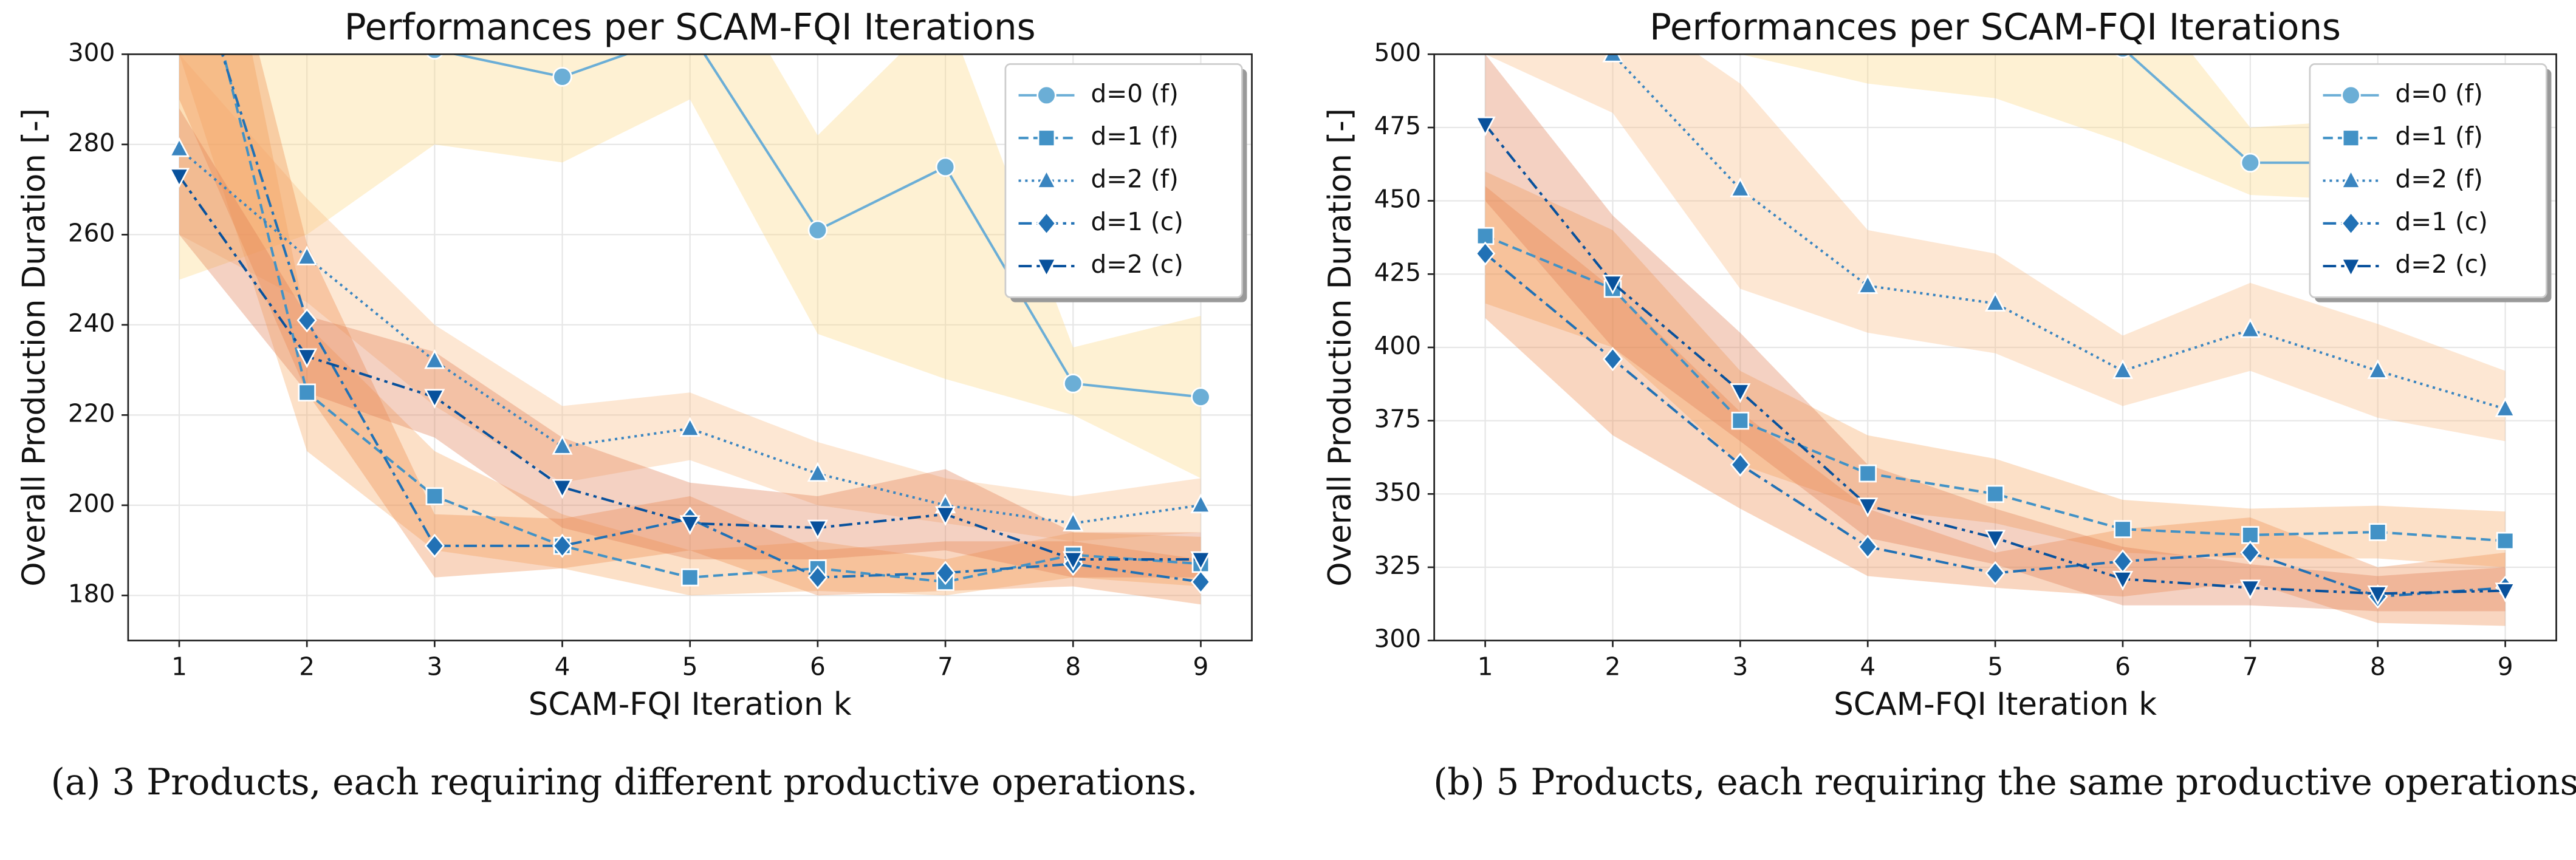 The height and width of the screenshot is (860, 2576). I want to click on y-tick-label: 180, so click(91, 593).